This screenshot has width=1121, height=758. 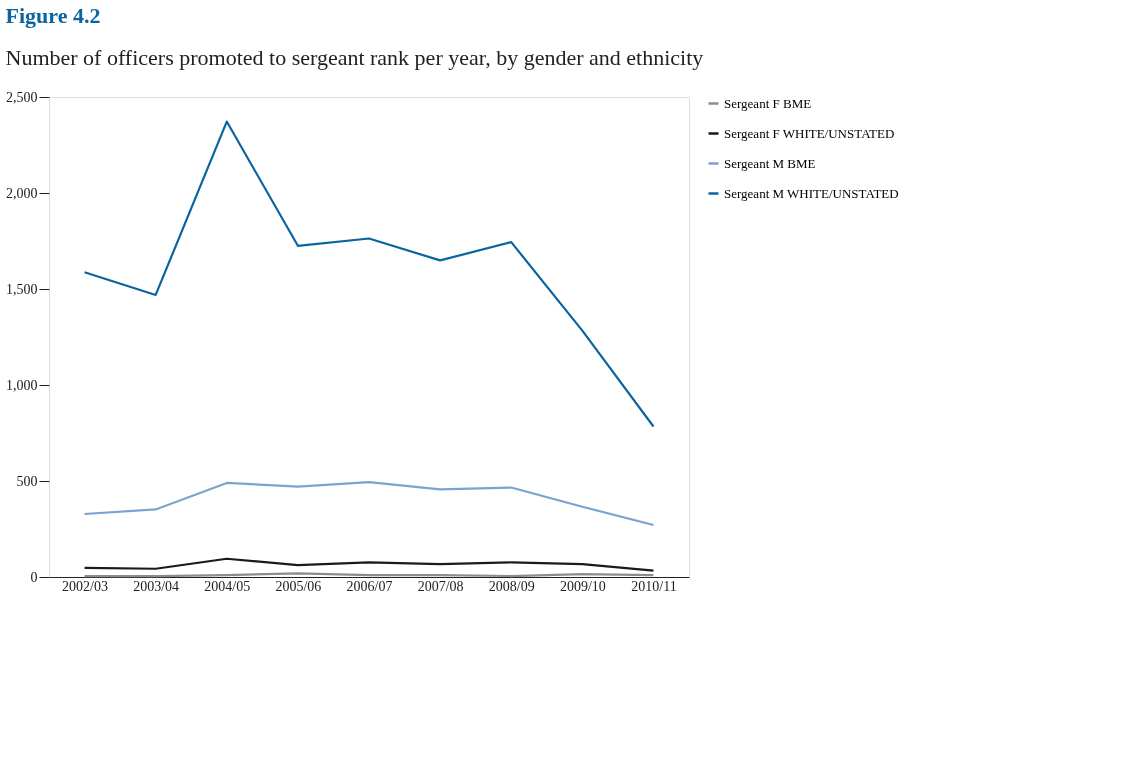 I want to click on x-tick-label: 2010/11, so click(x=654, y=586).